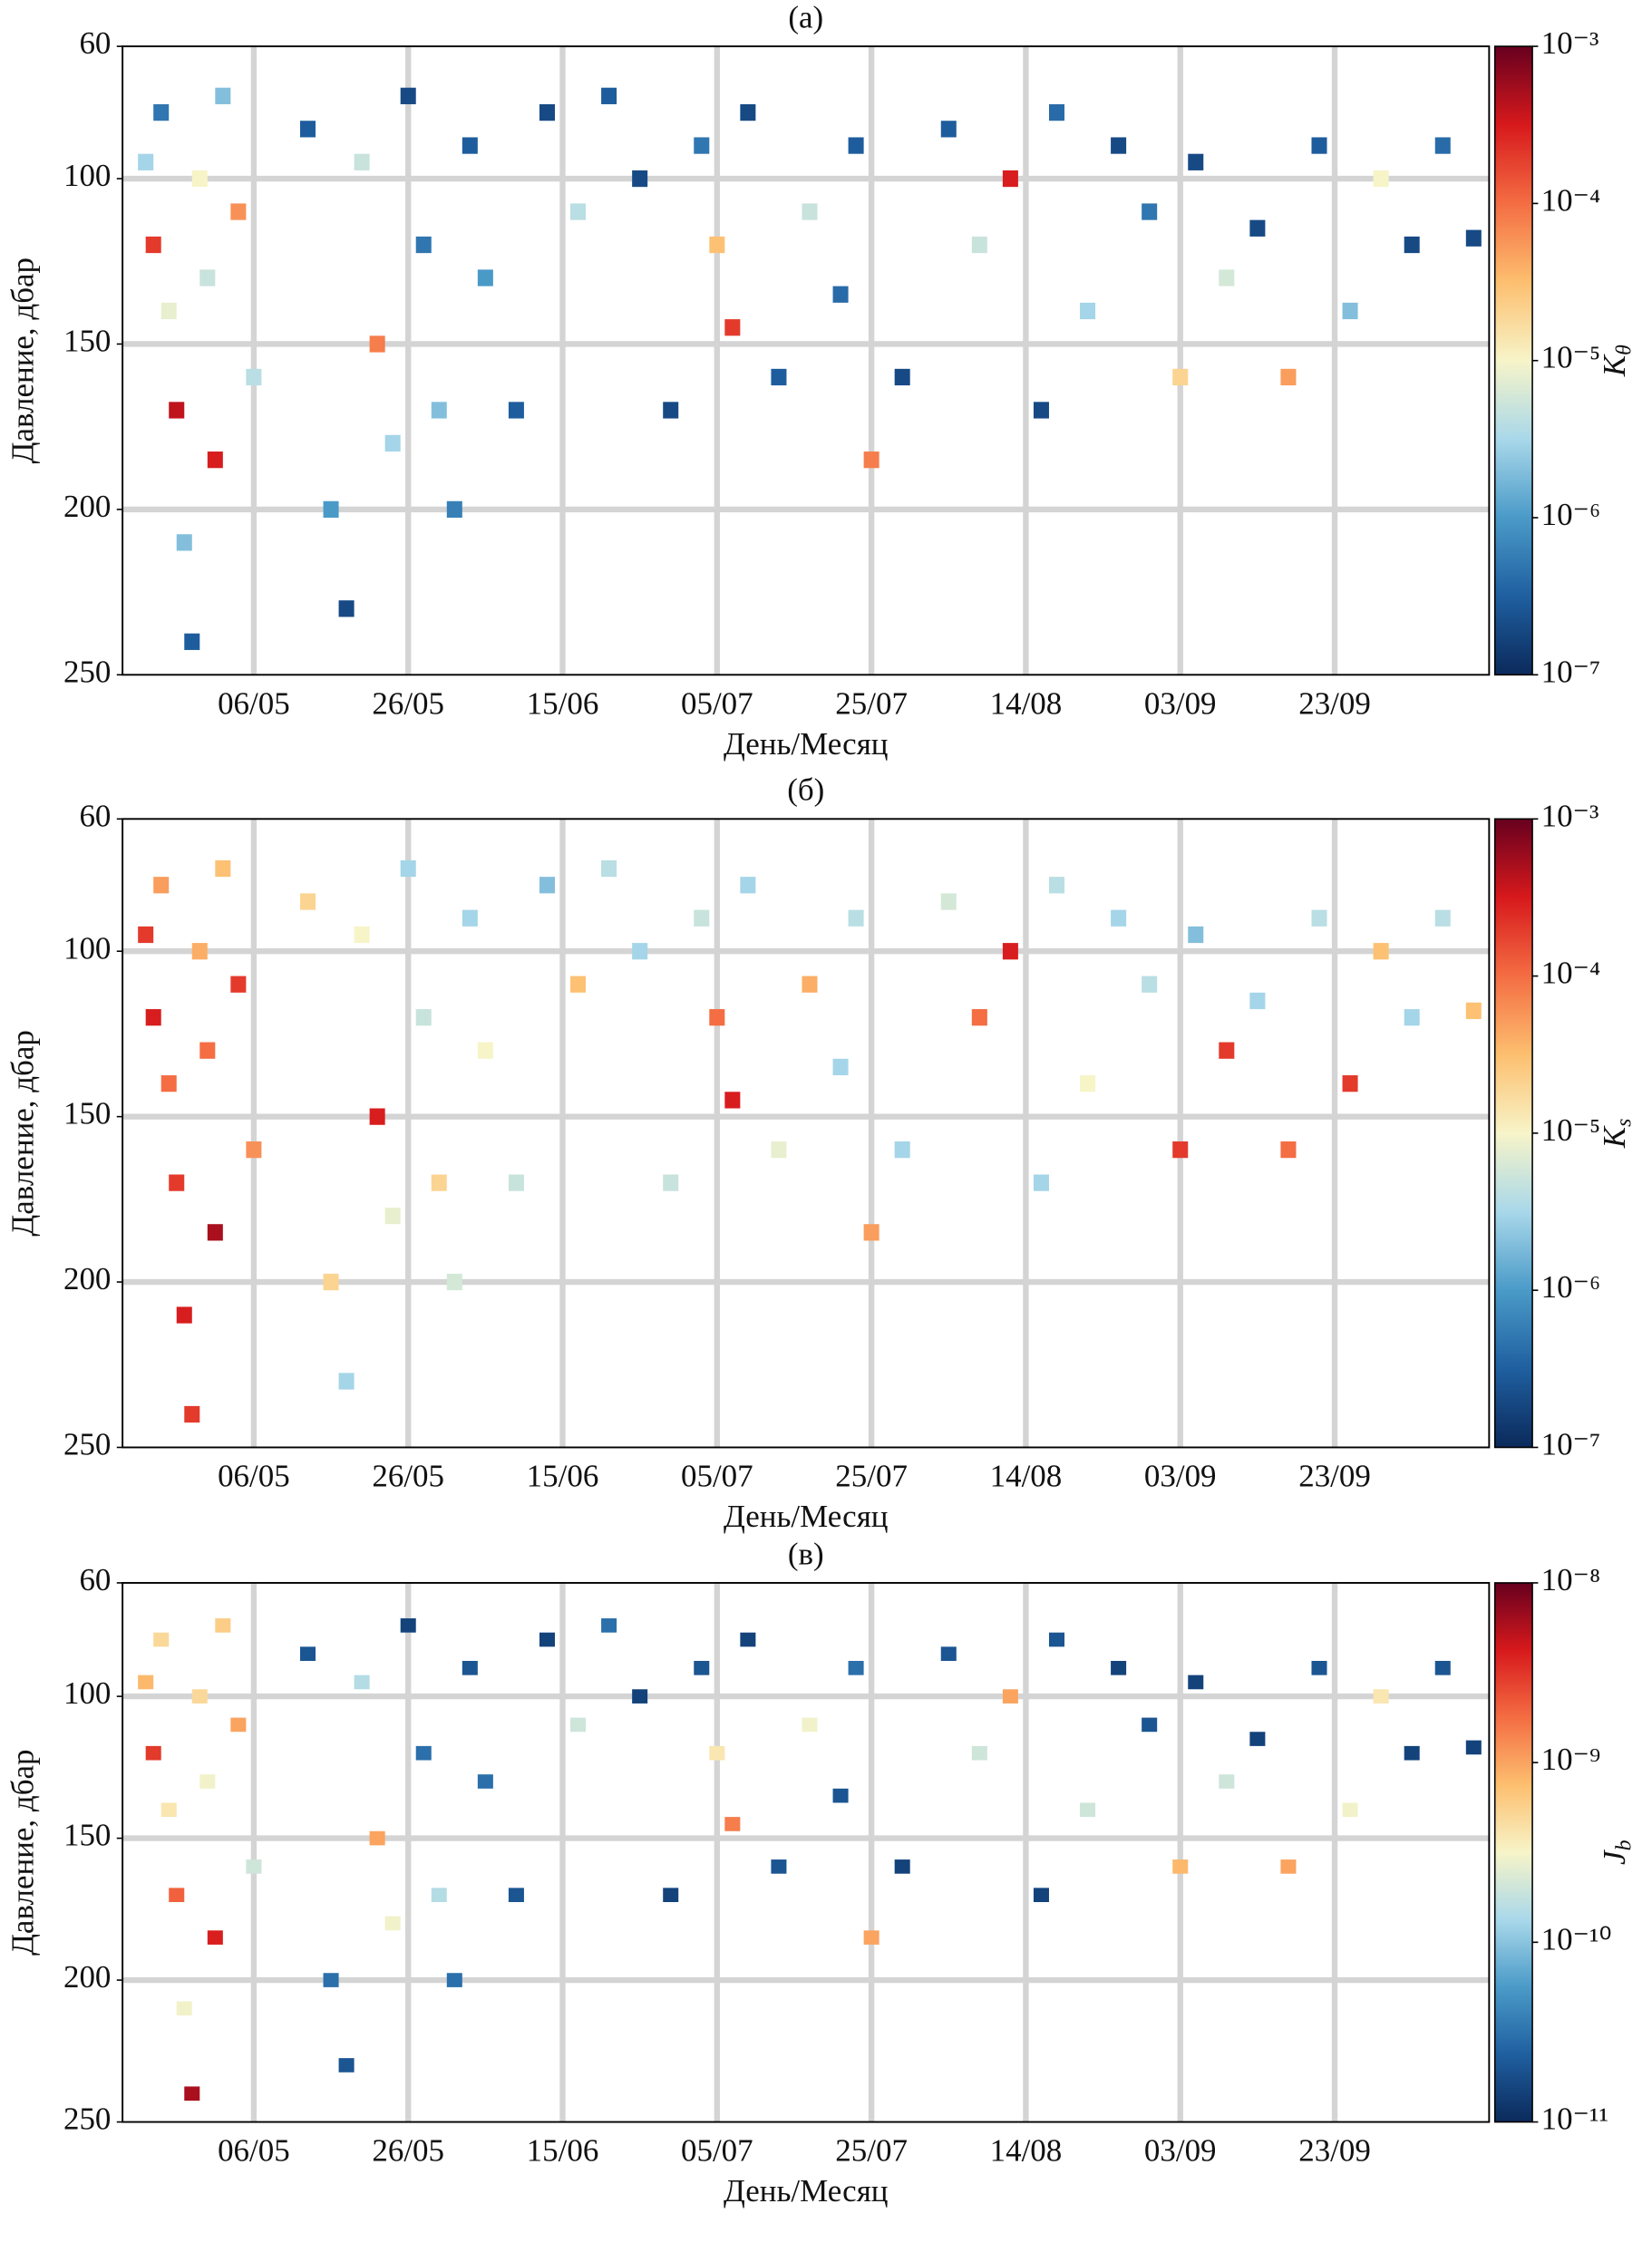  What do you see at coordinates (408, 2151) in the screenshot?
I see `x-tick-label: 26/05` at bounding box center [408, 2151].